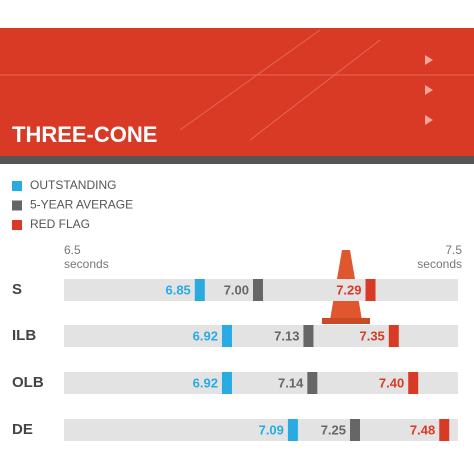  Describe the element at coordinates (286, 335) in the screenshot. I see `value-label: 7.13` at that location.